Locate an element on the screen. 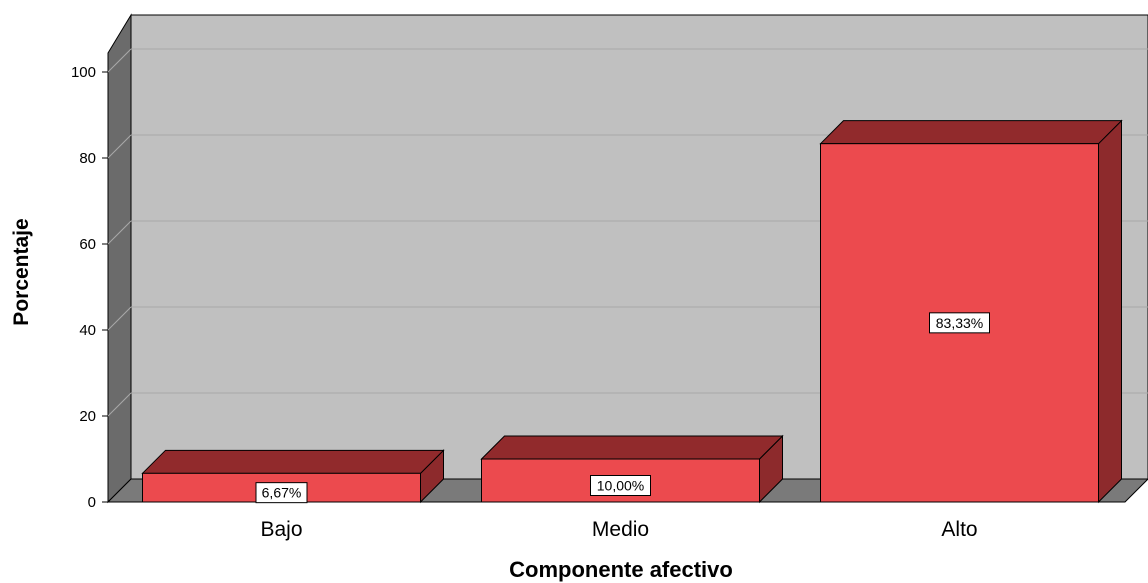  y-tick-label: 80 is located at coordinates (87, 158).